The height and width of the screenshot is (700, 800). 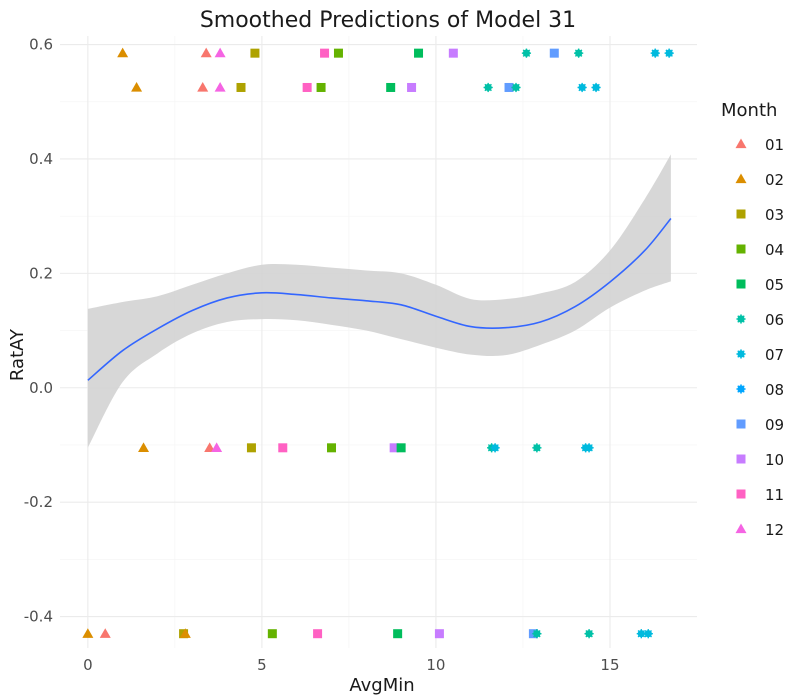 I want to click on chart-title: Smoothed Predictions of Model 31, so click(x=388, y=20).